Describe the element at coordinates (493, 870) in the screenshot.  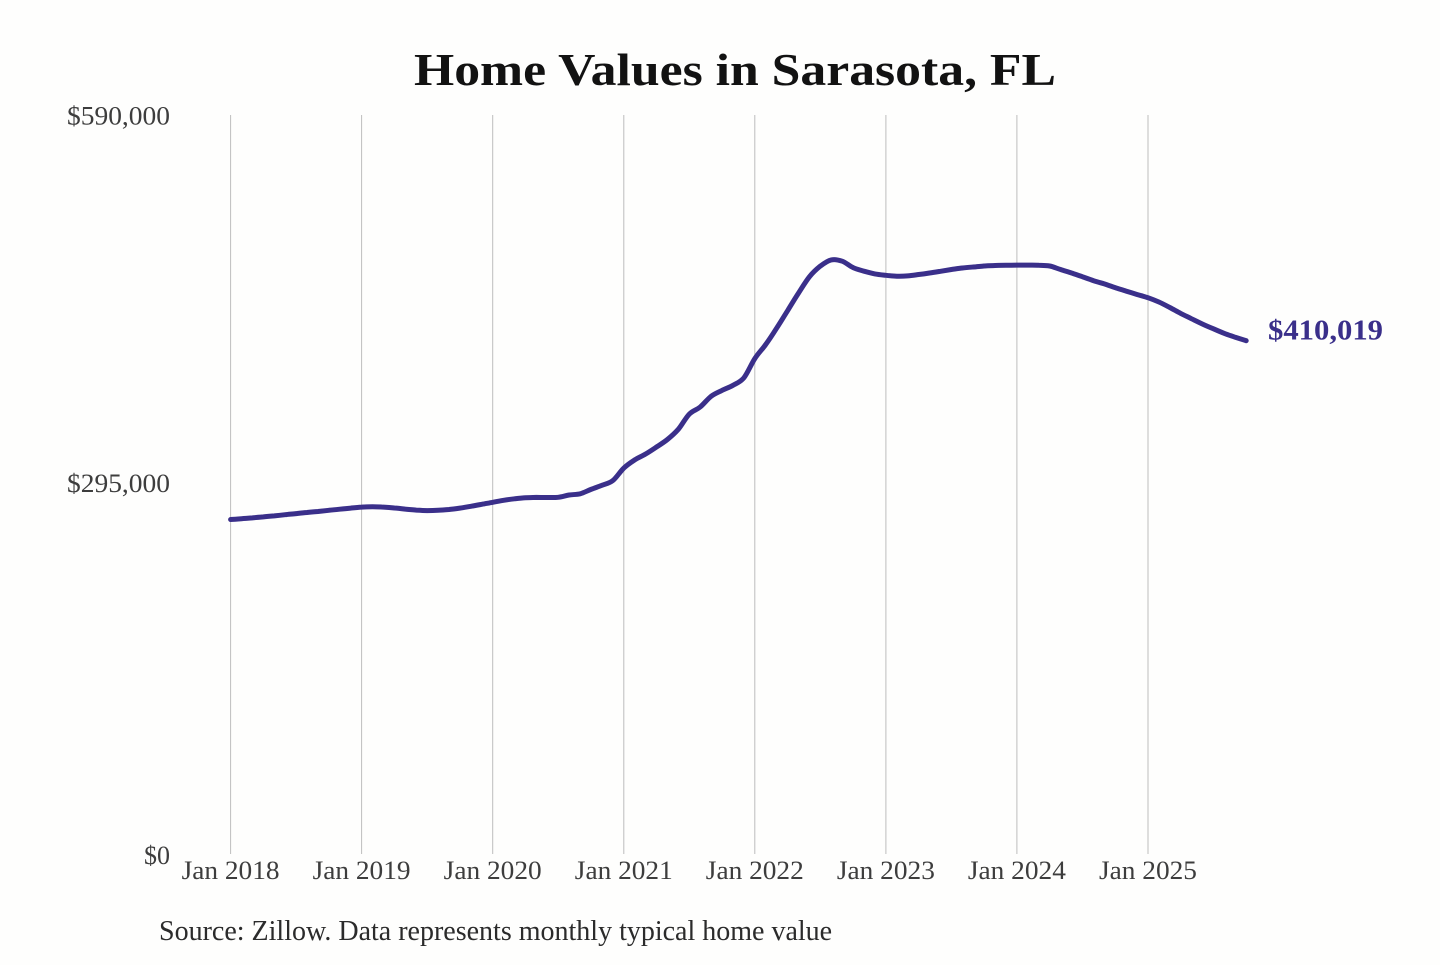
I see `svg-text: Jan 2020` at that location.